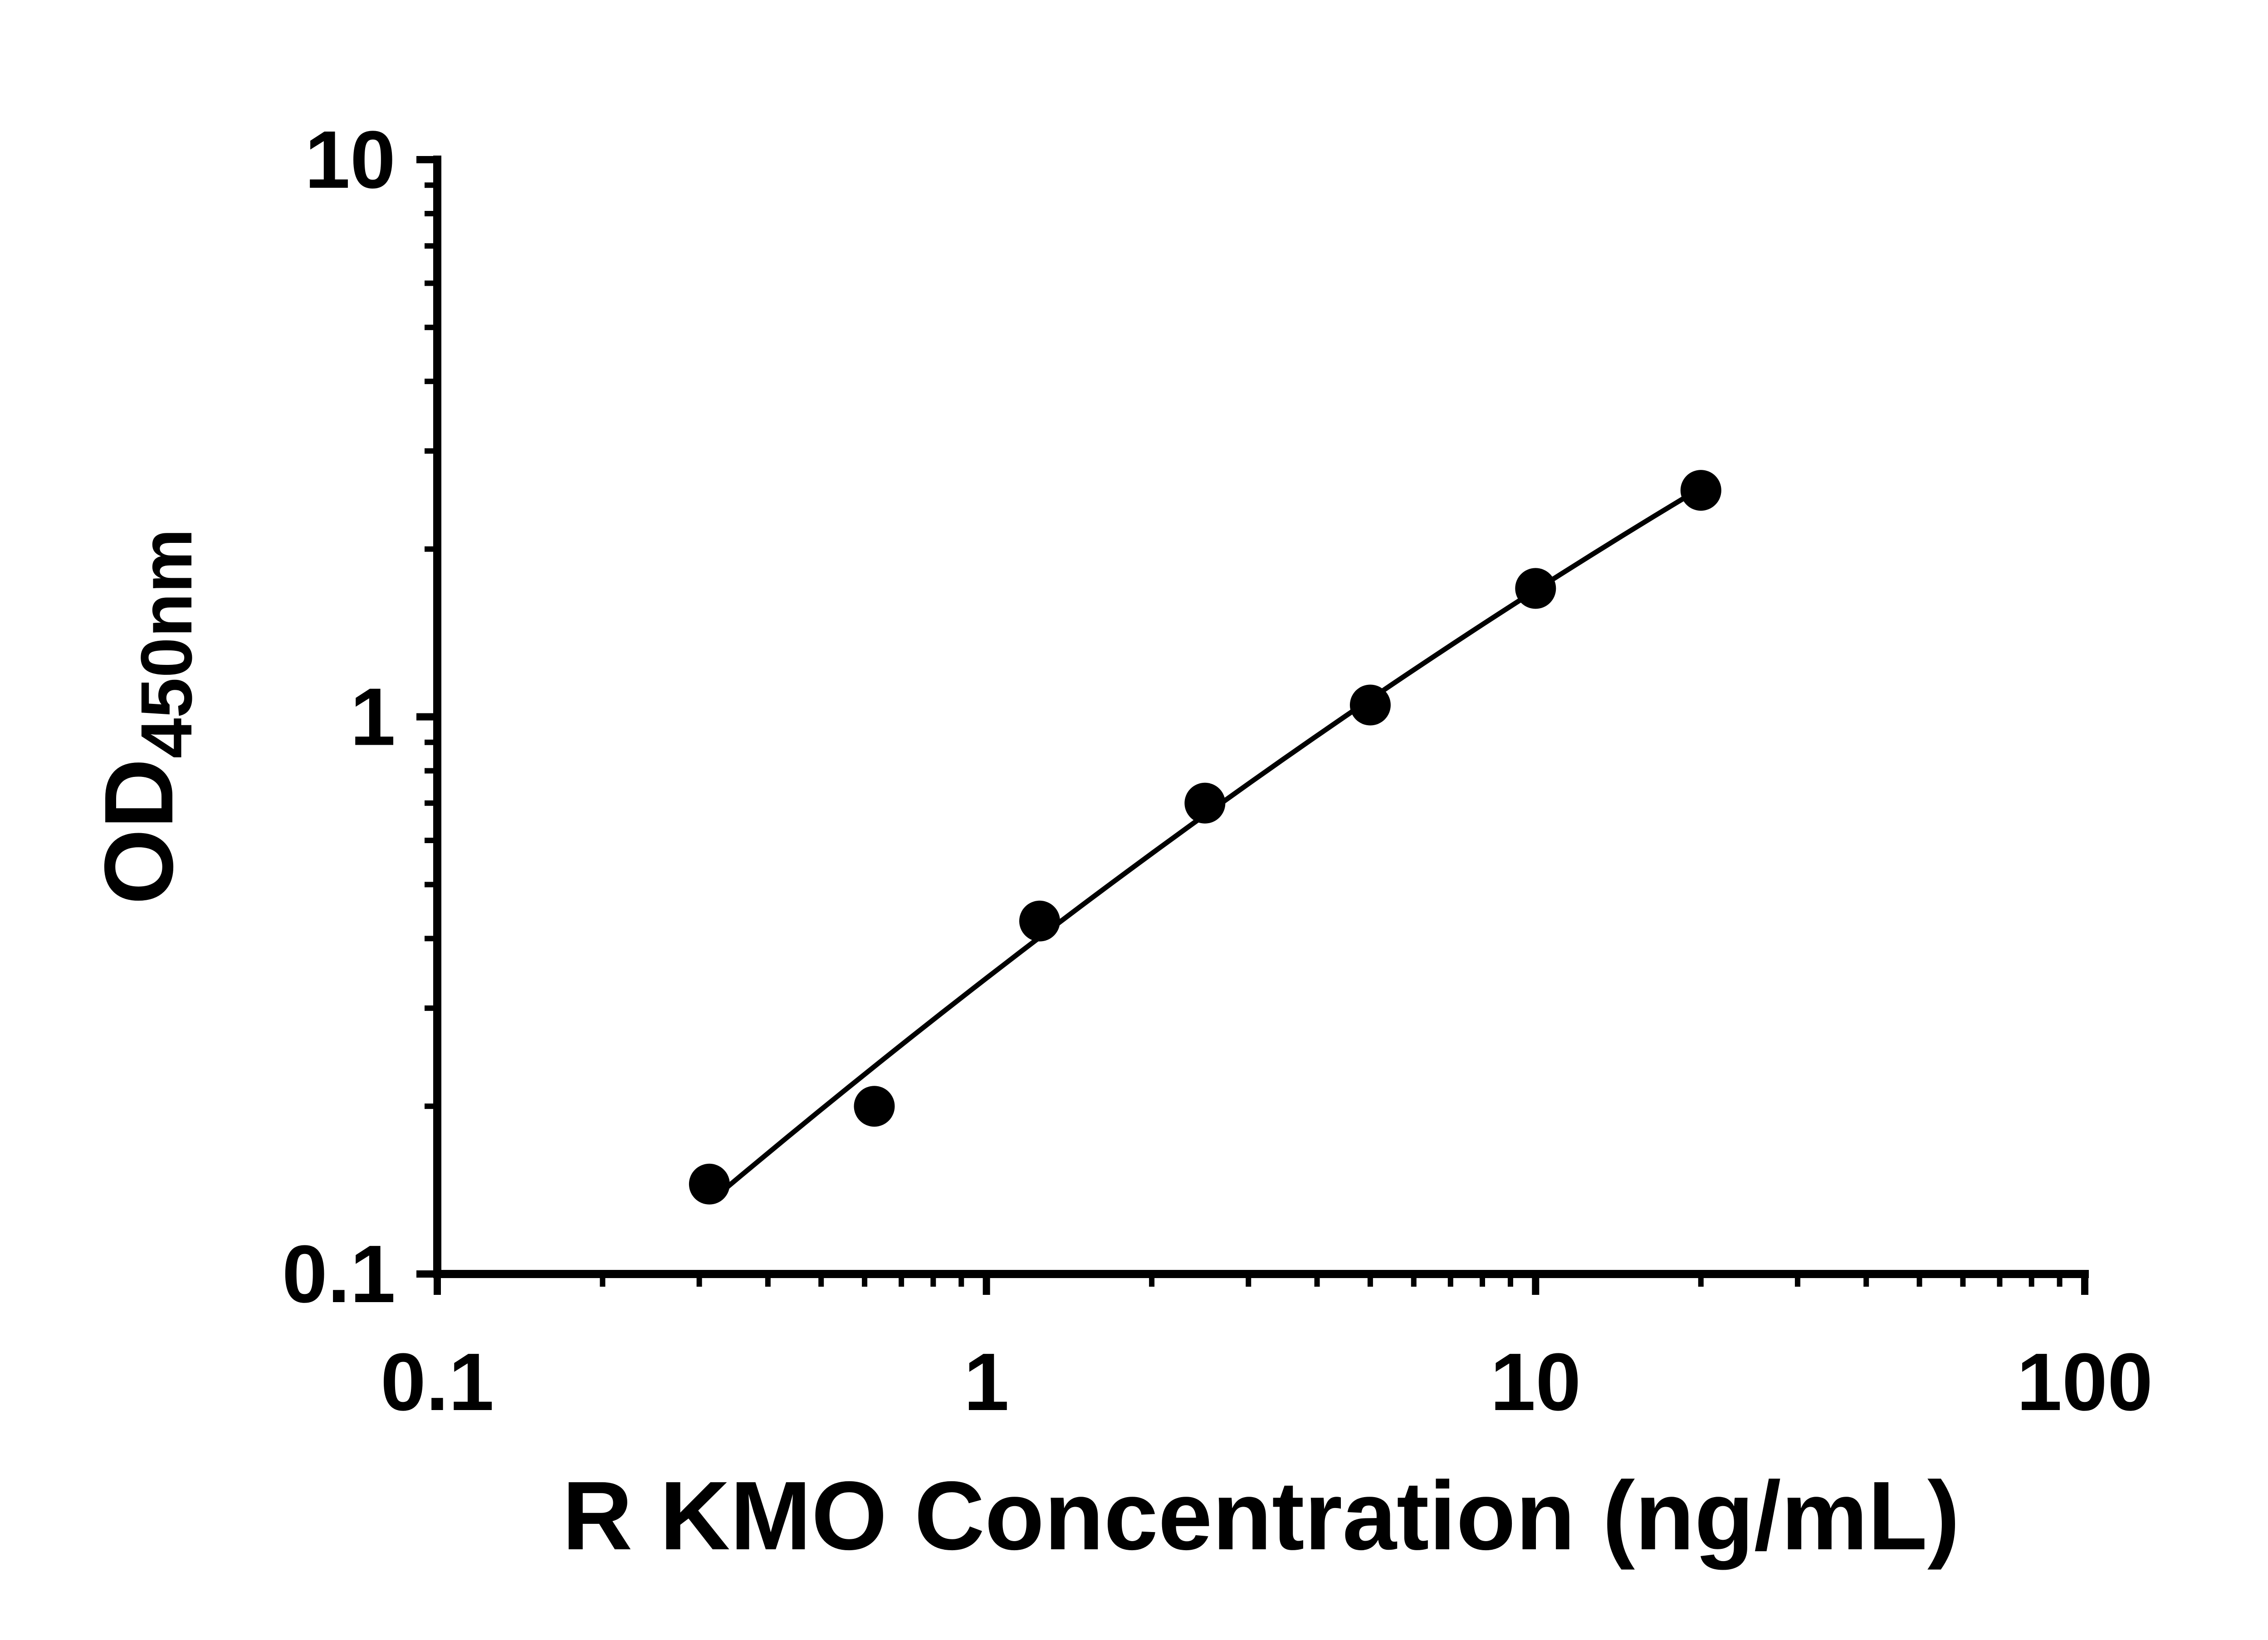 Image resolution: width=2268 pixels, height=1640 pixels. I want to click on y-tick-label: 0.1, so click(339, 1274).